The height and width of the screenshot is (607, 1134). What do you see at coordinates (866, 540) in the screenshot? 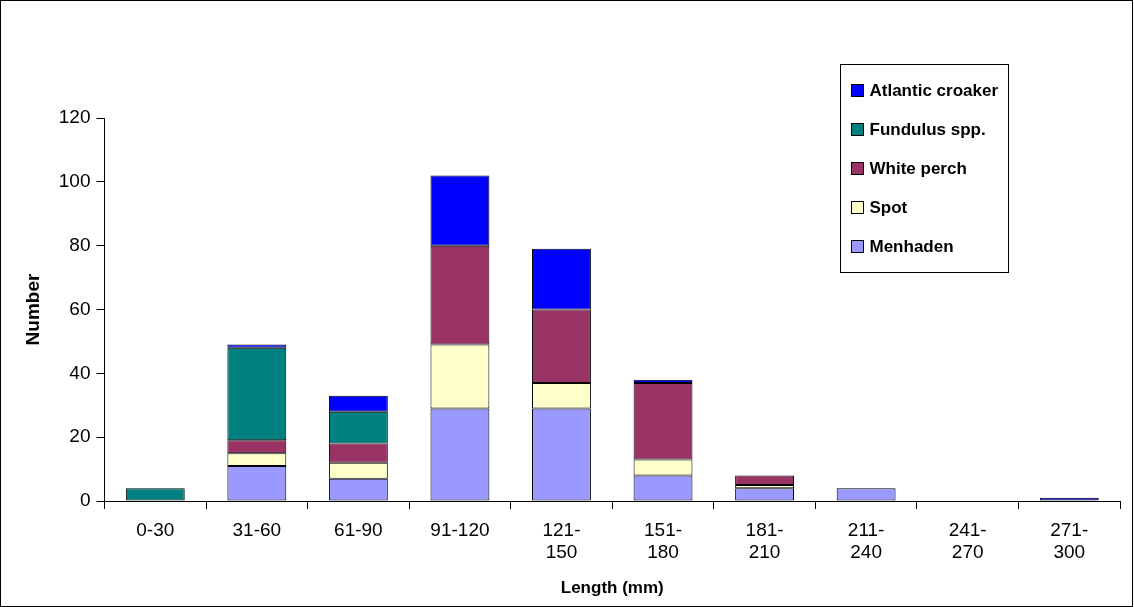
I see `x-tick-label: 211-240` at bounding box center [866, 540].